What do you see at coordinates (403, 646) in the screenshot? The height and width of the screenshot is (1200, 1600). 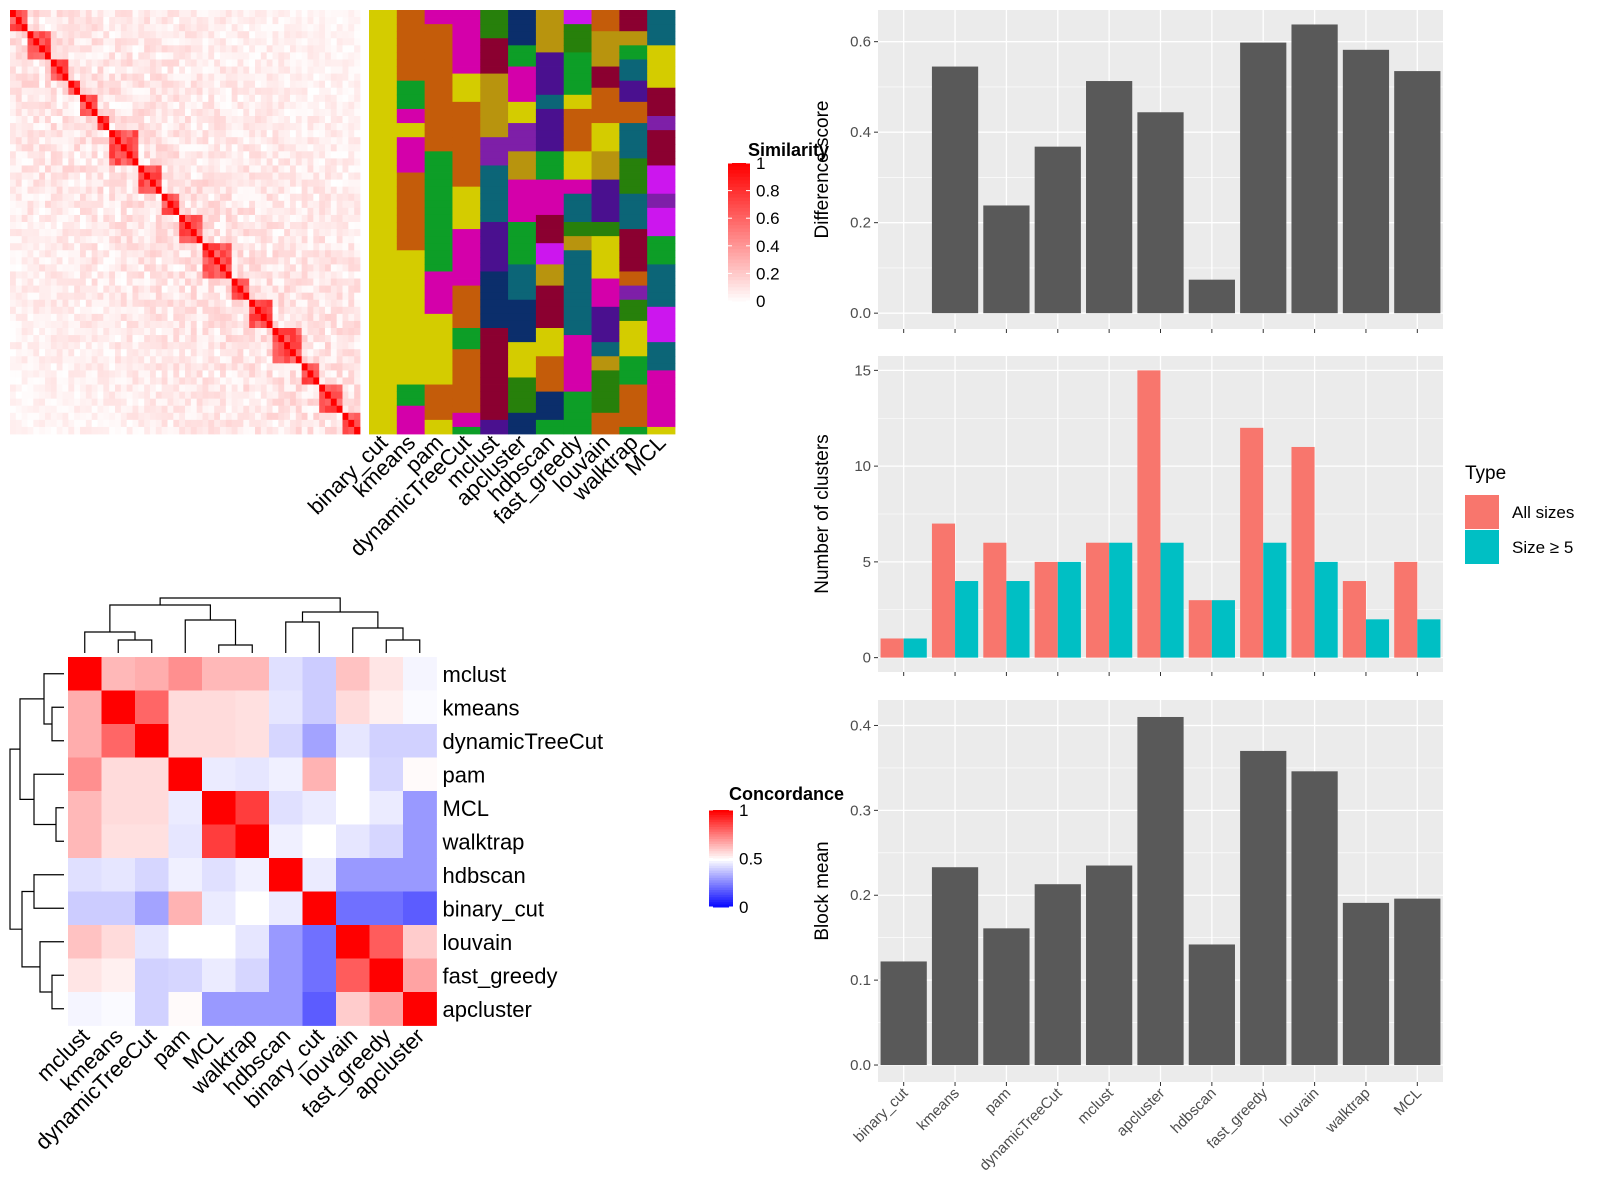 I see `dendrogram-link` at bounding box center [403, 646].